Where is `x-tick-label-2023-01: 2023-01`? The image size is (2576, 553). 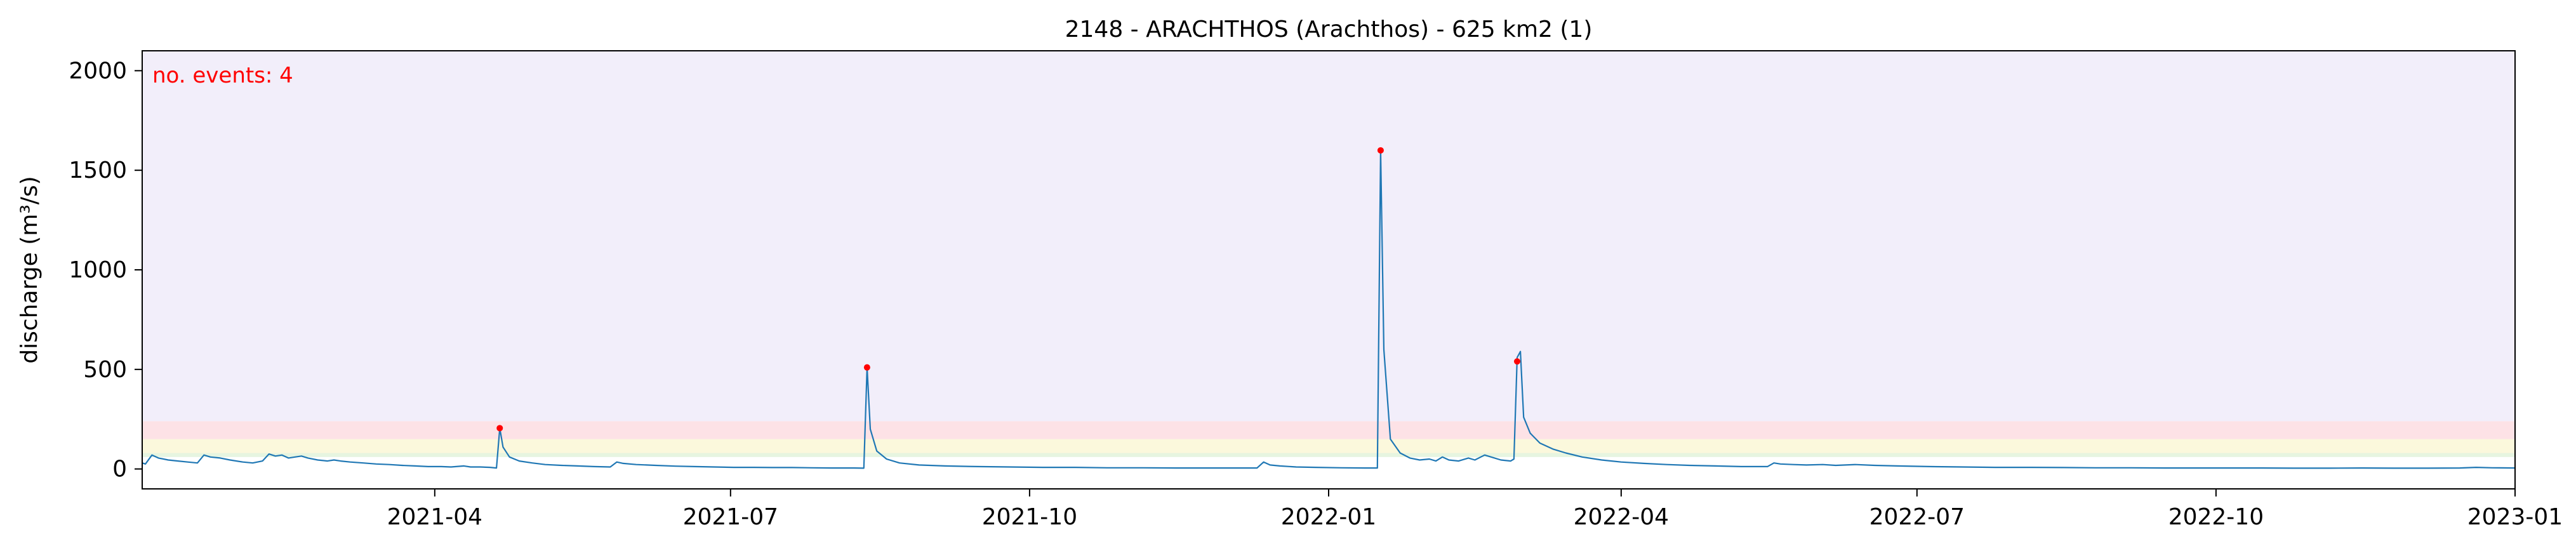
x-tick-label-2023-01: 2023-01 is located at coordinates (2515, 517).